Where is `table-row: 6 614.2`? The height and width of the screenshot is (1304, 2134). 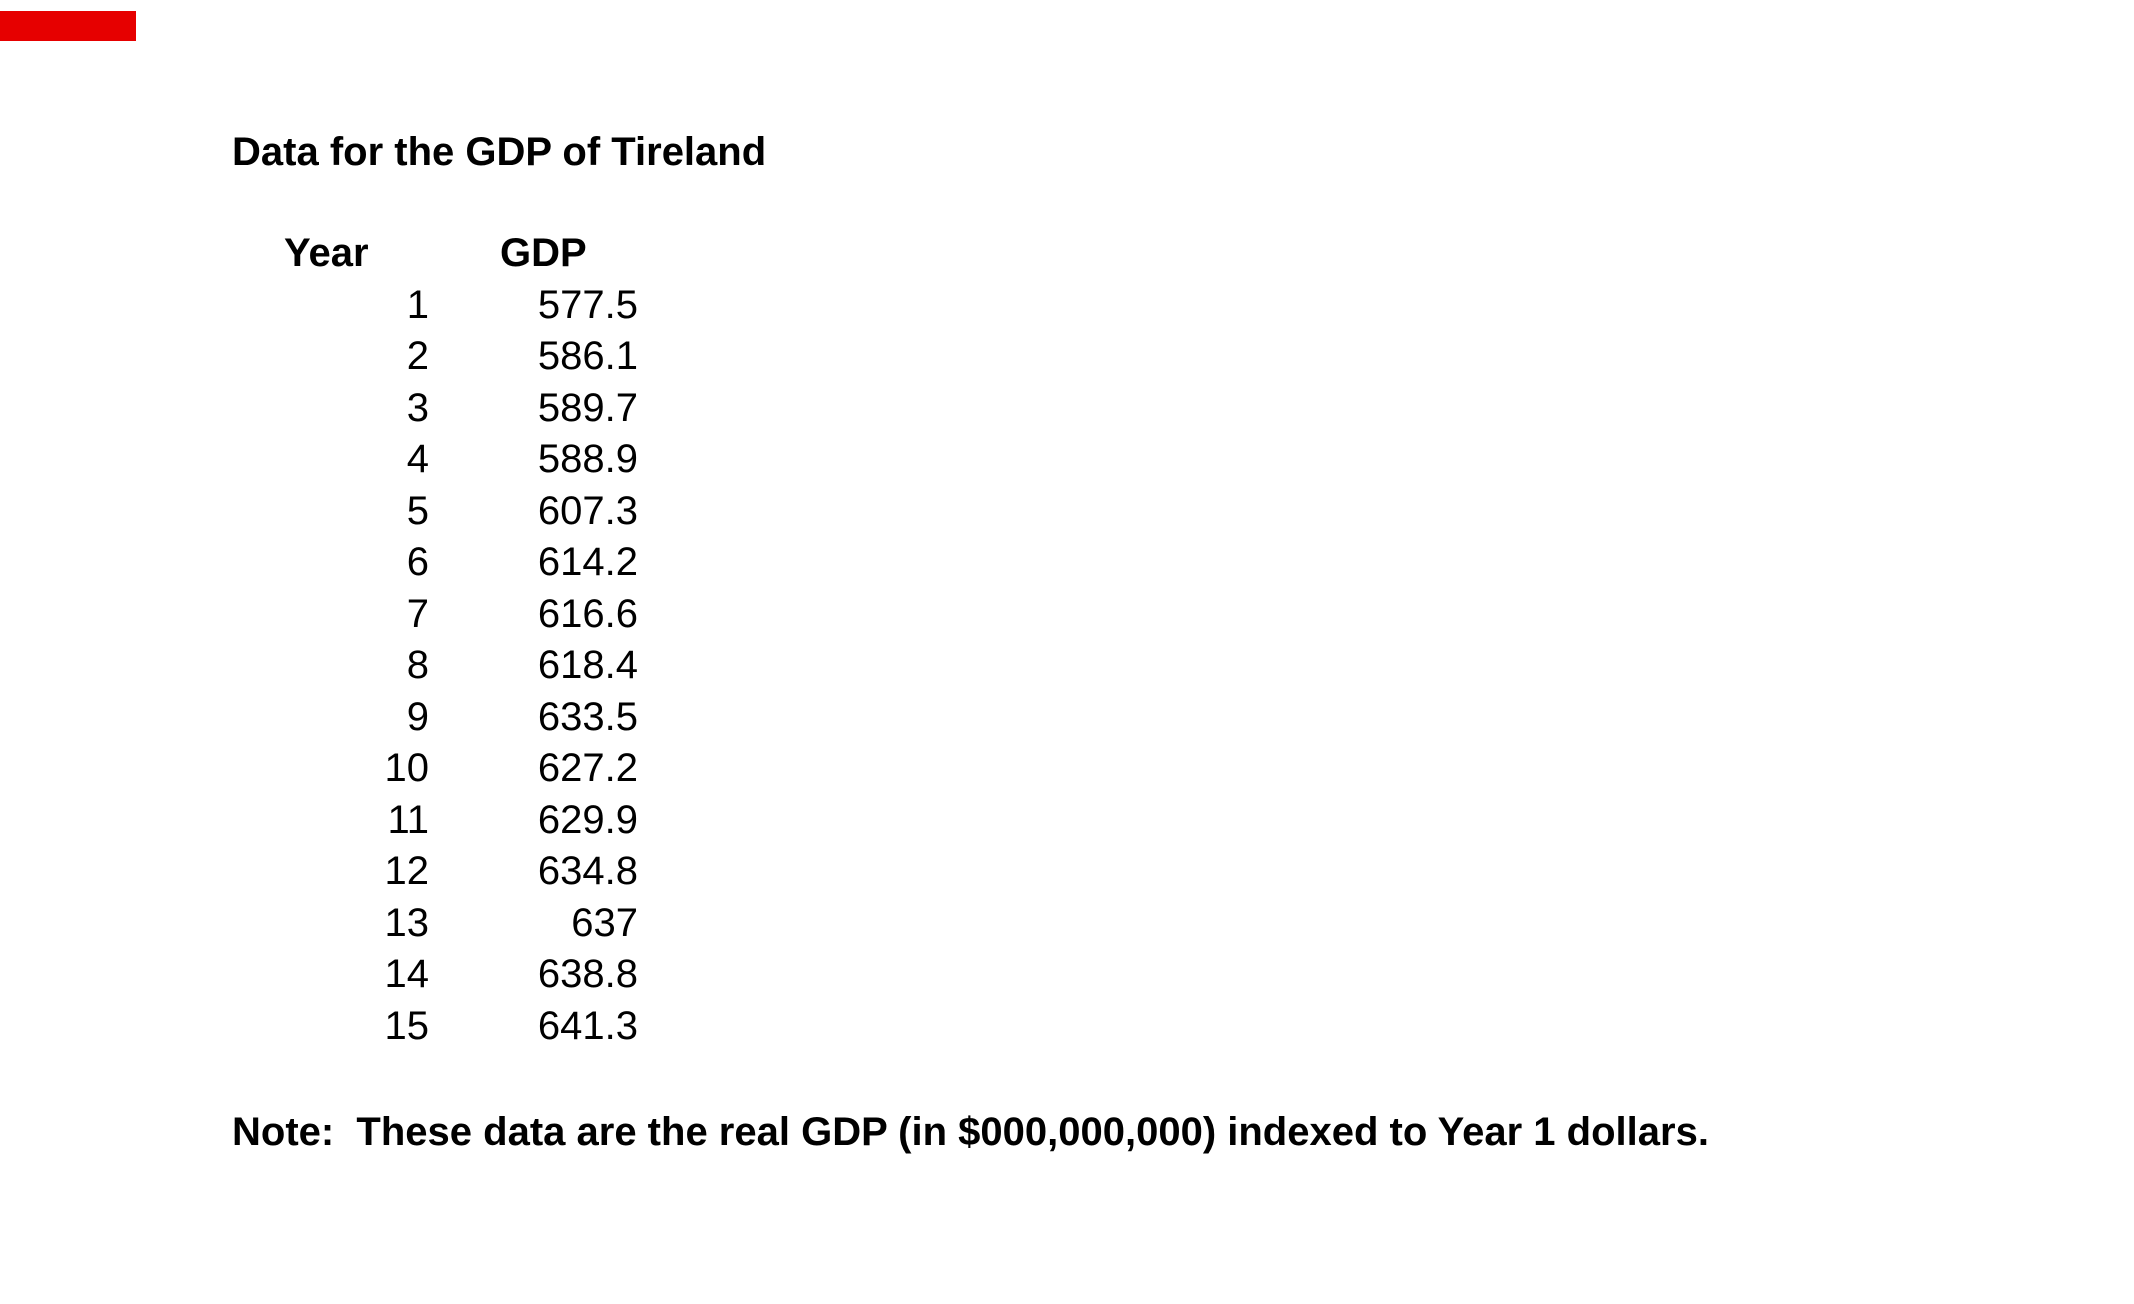 table-row: 6 614.2 is located at coordinates (461, 563).